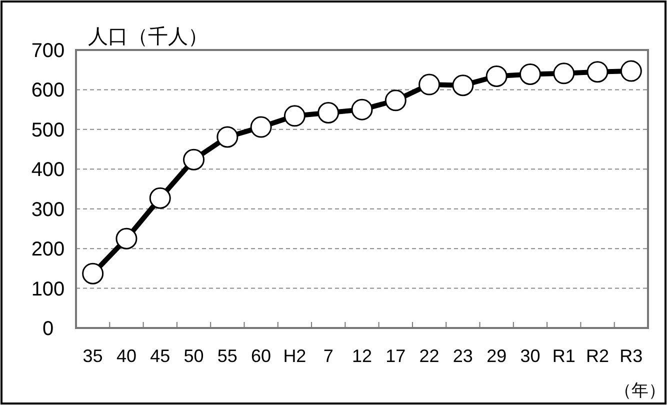 This screenshot has width=667, height=405. Describe the element at coordinates (598, 356) in the screenshot. I see `x-tick-label: R2` at that location.